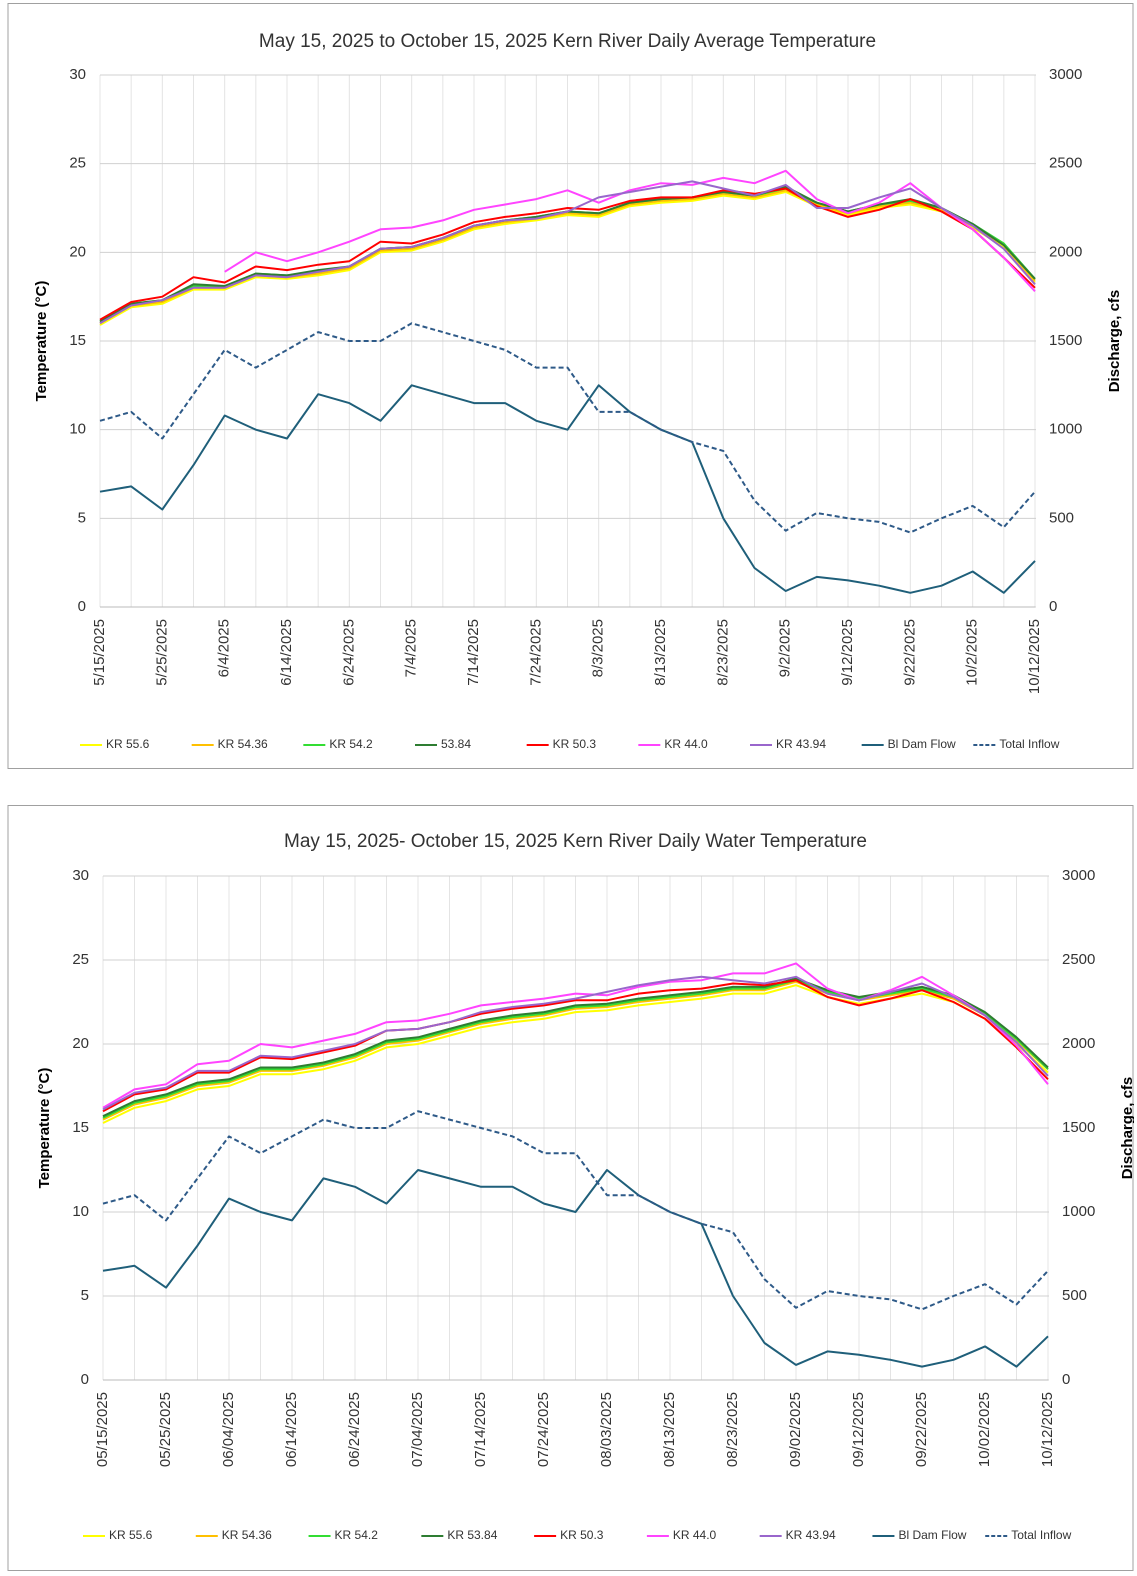 The image size is (1137, 1576). What do you see at coordinates (161, 652) in the screenshot?
I see `x-tick-label: 5/25/2025` at bounding box center [161, 652].